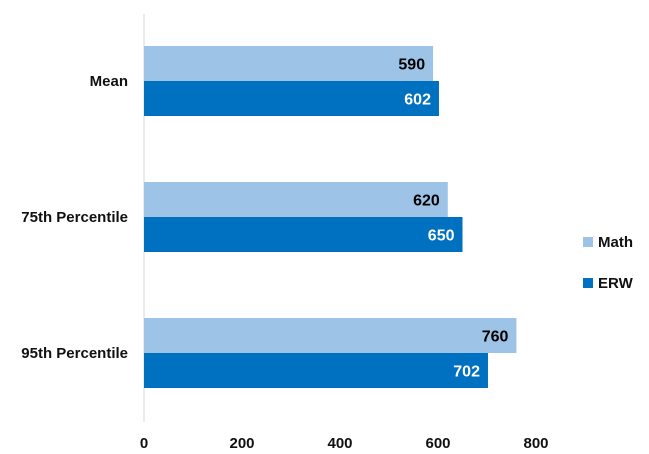 The height and width of the screenshot is (454, 649). Describe the element at coordinates (291, 98) in the screenshot. I see `bar-mean-erw` at that location.